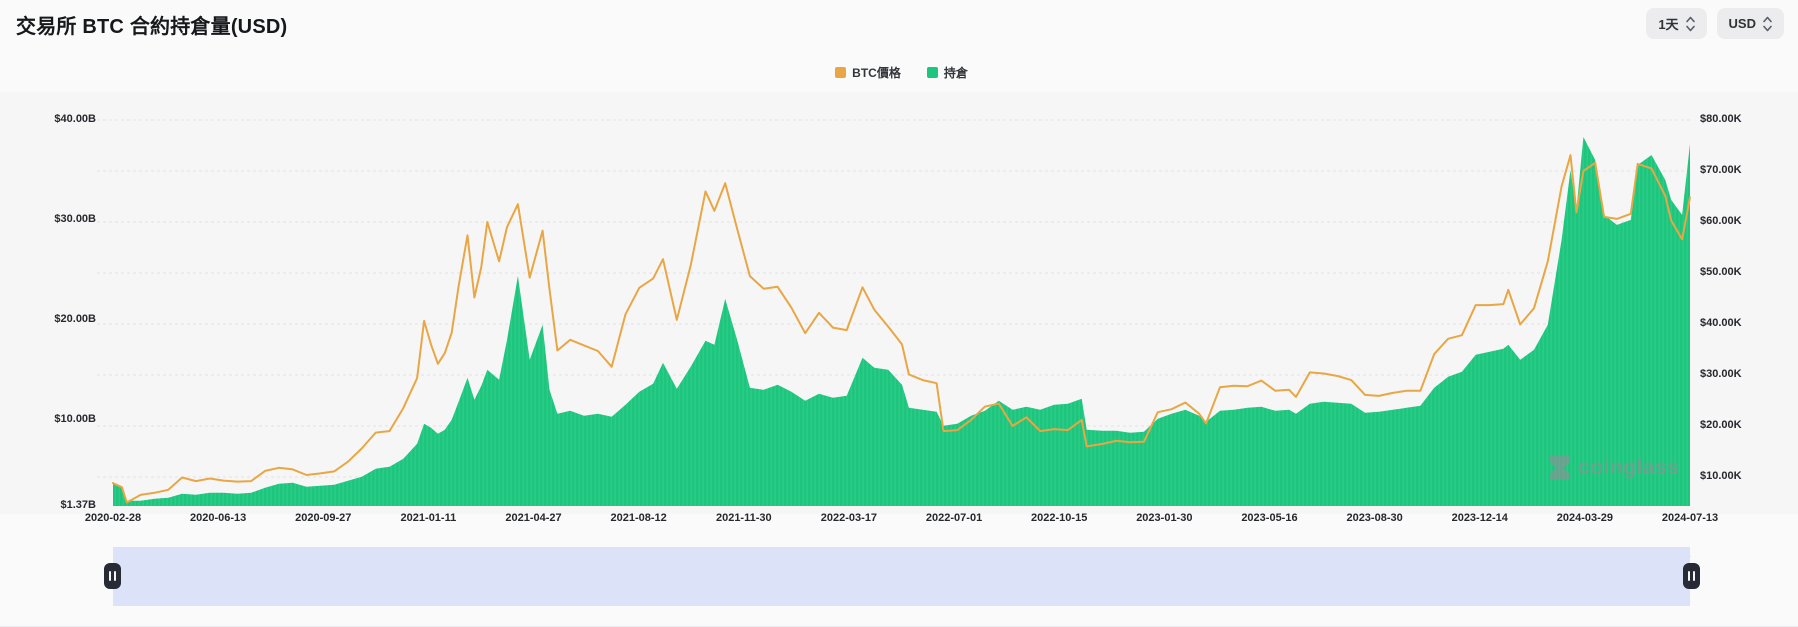 The image size is (1798, 627). Describe the element at coordinates (901, 72) in the screenshot. I see `legend: BTC價格 持倉` at that location.